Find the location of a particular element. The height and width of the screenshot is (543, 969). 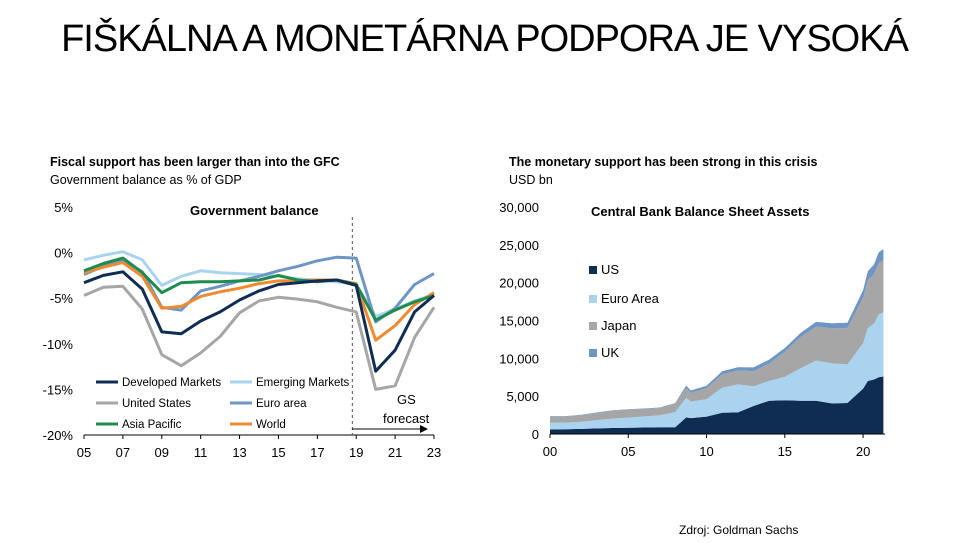

legend-swatch-japan is located at coordinates (593, 326).